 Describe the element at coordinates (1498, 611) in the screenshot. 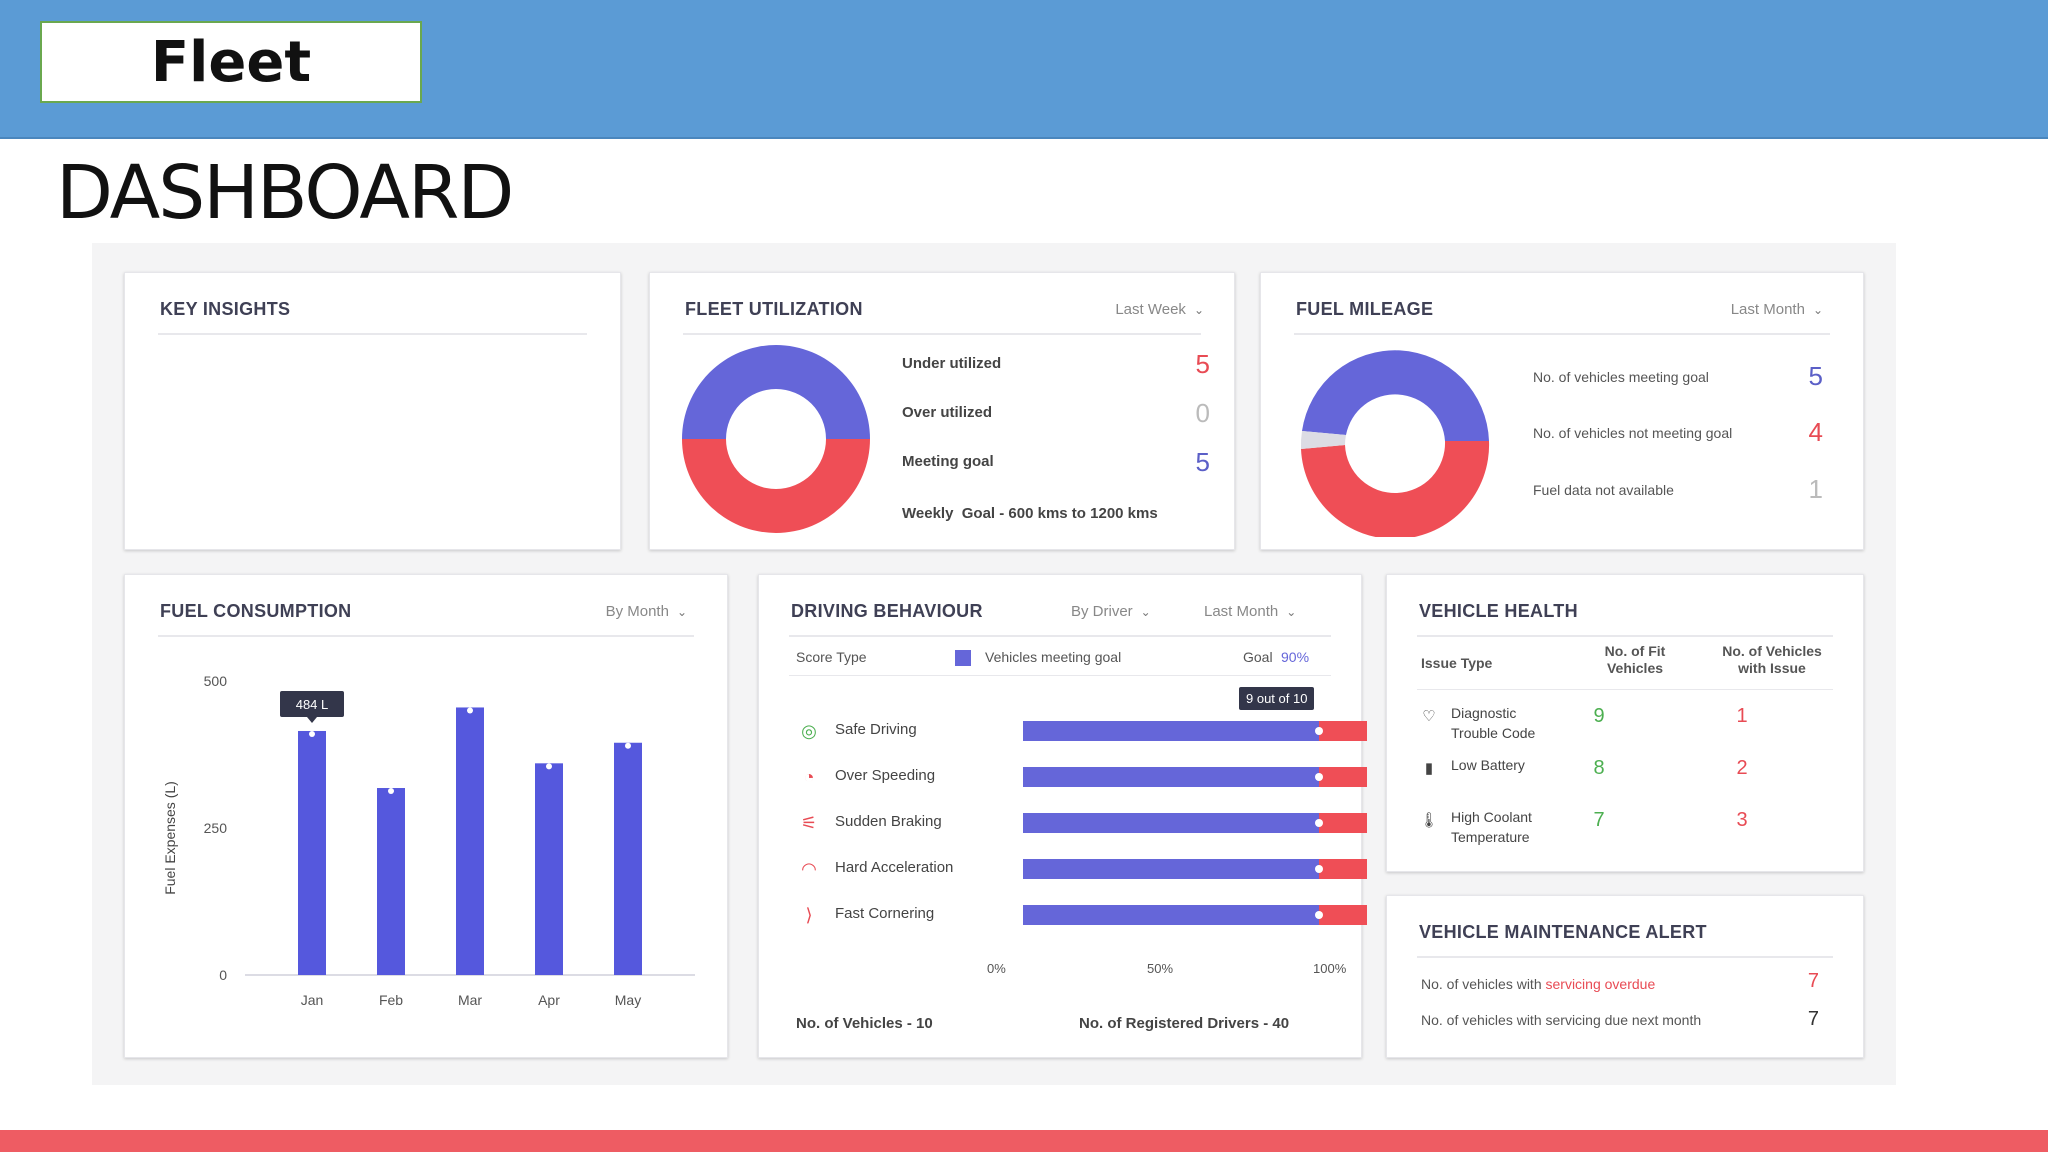

I see `vehicle-health-title: VEHICLE HEALTH` at that location.